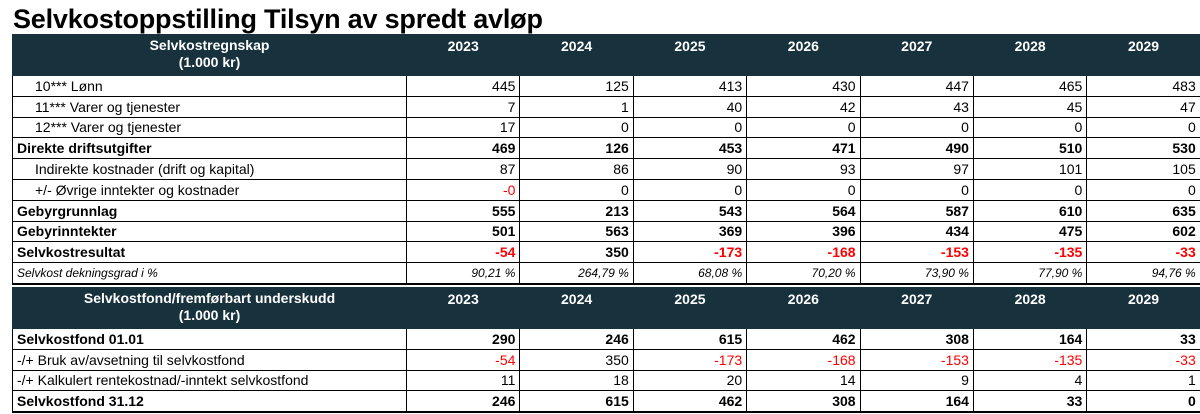  I want to click on row-label: Selvkost dekningsgrad i %, so click(209, 273).